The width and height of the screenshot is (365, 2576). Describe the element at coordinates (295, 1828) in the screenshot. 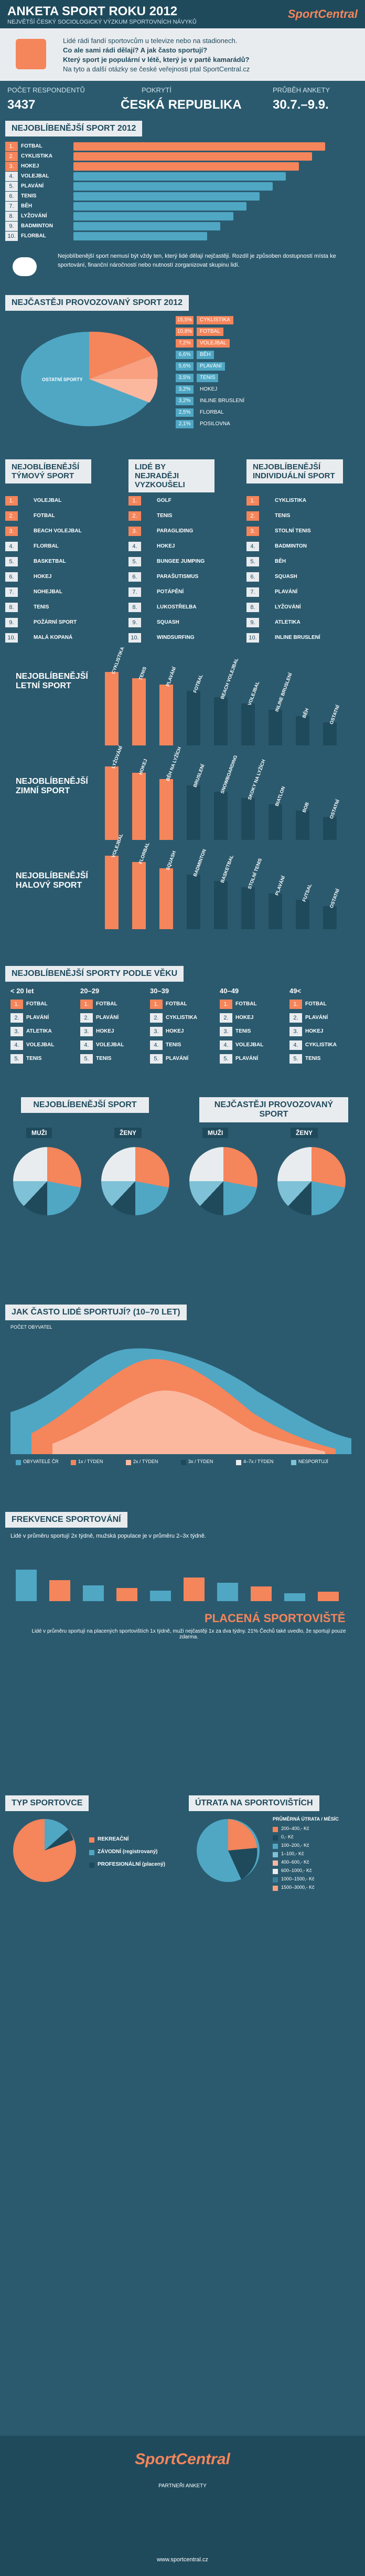

I see `spend-label: 200–400,- Kč` at that location.